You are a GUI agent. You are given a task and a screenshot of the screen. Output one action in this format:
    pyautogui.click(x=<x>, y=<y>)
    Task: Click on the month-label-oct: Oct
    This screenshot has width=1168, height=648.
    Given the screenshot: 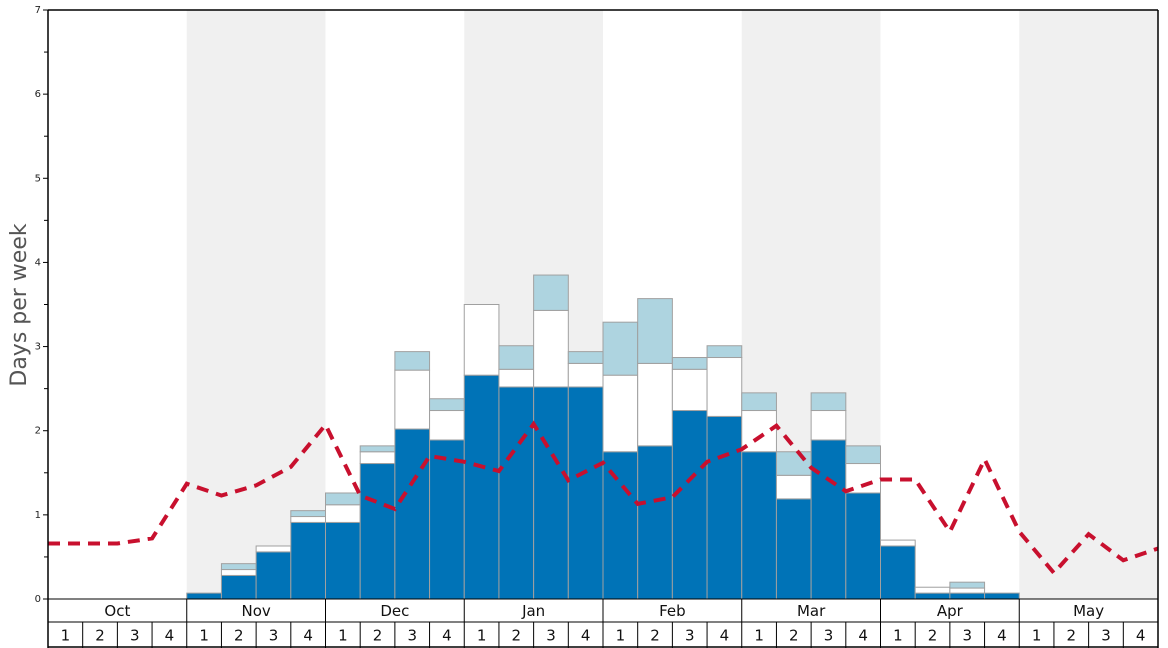 What is the action you would take?
    pyautogui.click(x=117, y=611)
    